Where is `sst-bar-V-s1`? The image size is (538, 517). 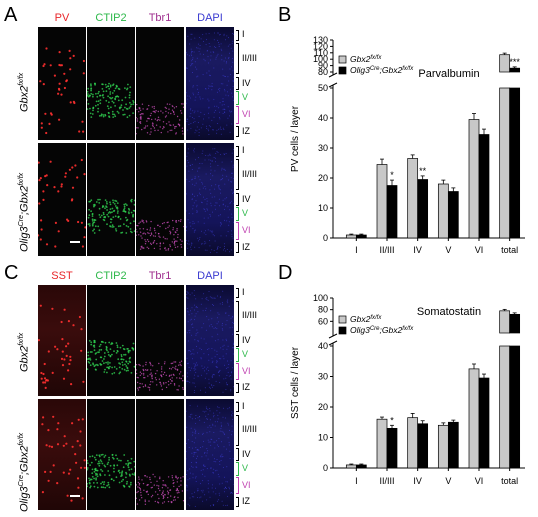
sst-bar-V-s1 is located at coordinates (453, 445).